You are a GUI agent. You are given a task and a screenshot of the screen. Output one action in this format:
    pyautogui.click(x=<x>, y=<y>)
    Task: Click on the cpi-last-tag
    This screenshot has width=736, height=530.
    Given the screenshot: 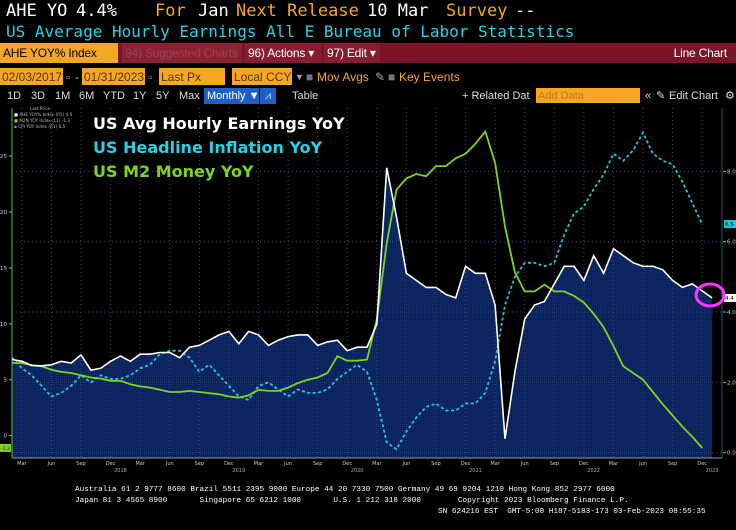 What is the action you would take?
    pyautogui.click(x=730, y=224)
    